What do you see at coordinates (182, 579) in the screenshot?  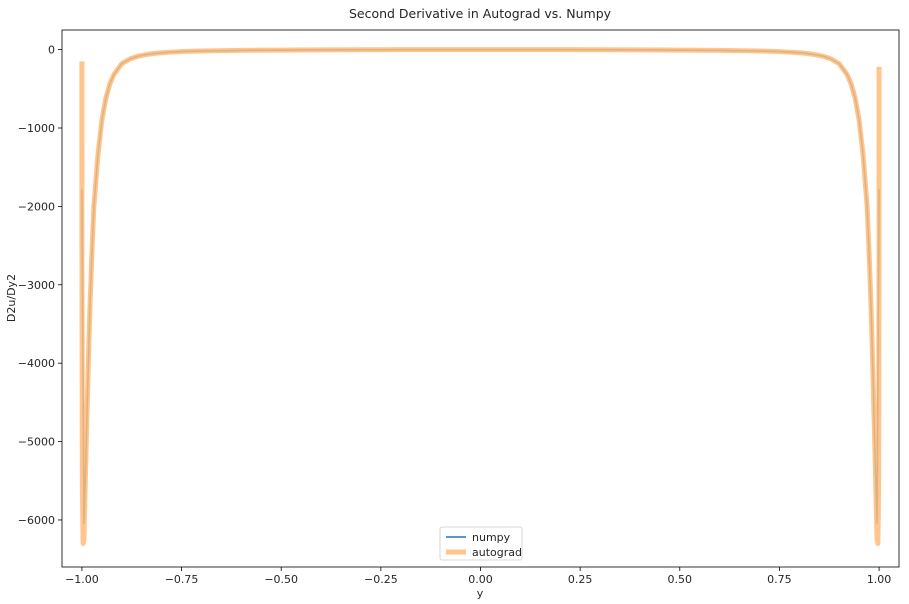 I see `x-tick-label: −0.75` at bounding box center [182, 579].